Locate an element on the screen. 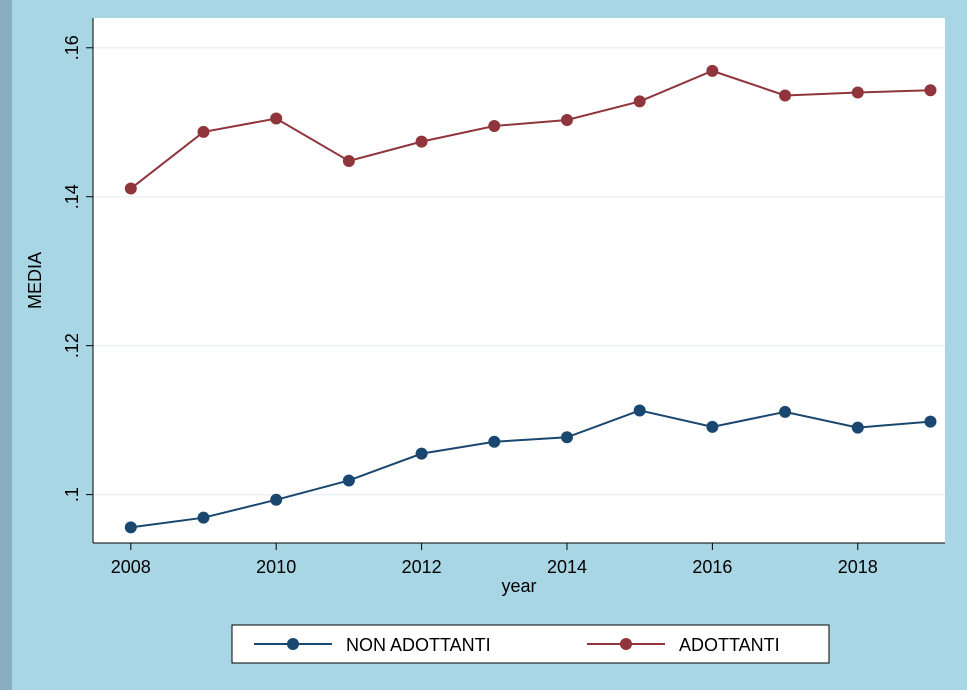 This screenshot has width=967, height=690. legend-label: ADOTTANTI is located at coordinates (729, 645).